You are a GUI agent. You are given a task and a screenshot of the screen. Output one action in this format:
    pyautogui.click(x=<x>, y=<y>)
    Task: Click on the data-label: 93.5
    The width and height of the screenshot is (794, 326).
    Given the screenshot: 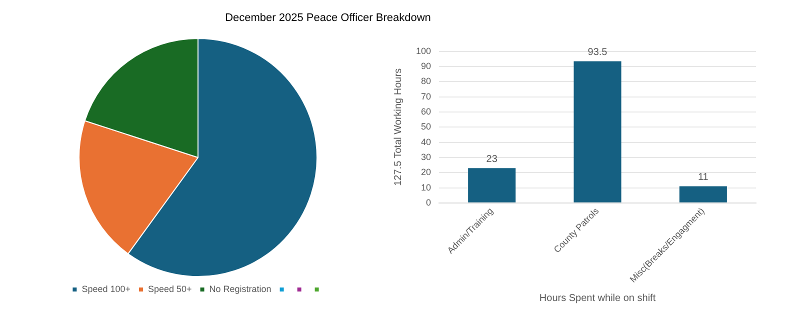 What is the action you would take?
    pyautogui.click(x=598, y=52)
    